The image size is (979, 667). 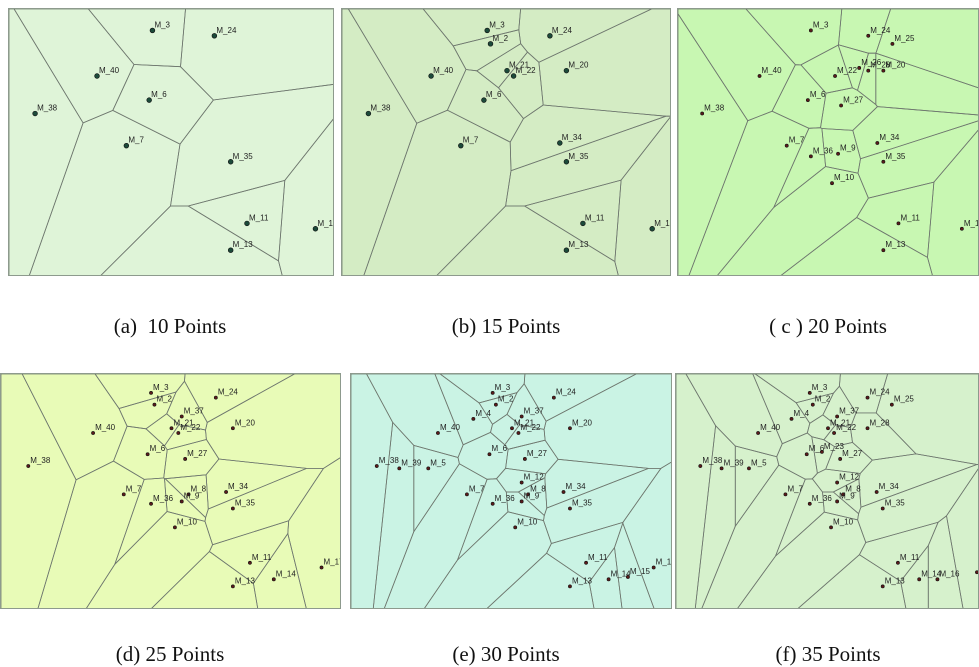 What do you see at coordinates (534, 477) in the screenshot?
I see `site-label: M_12` at bounding box center [534, 477].